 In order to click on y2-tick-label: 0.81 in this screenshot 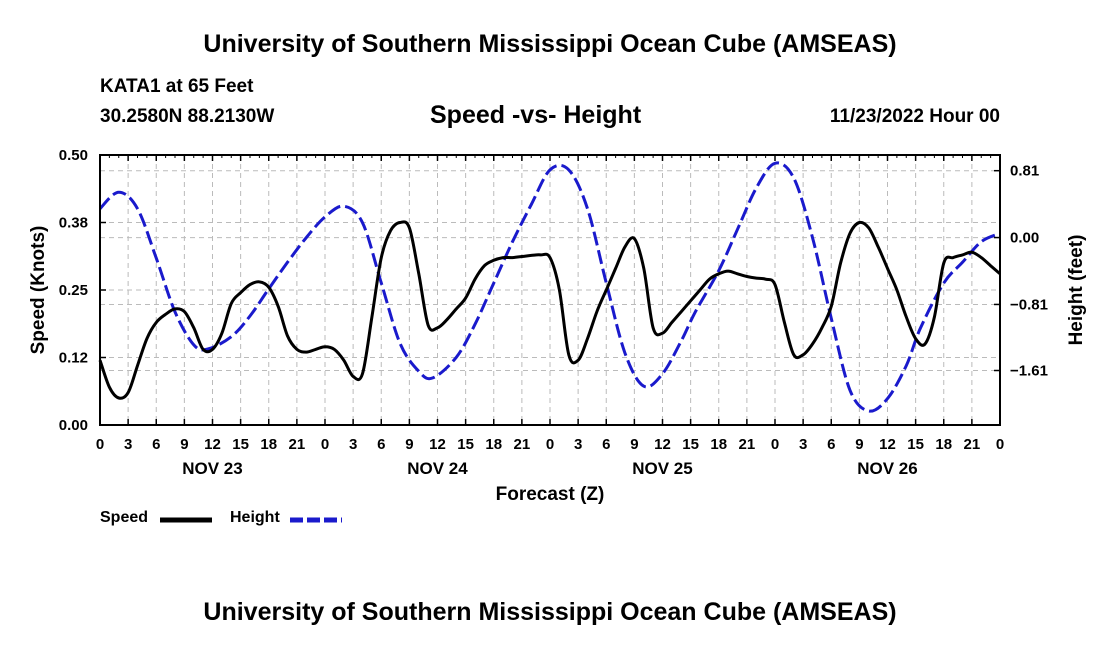, I will do `click(1024, 171)`.